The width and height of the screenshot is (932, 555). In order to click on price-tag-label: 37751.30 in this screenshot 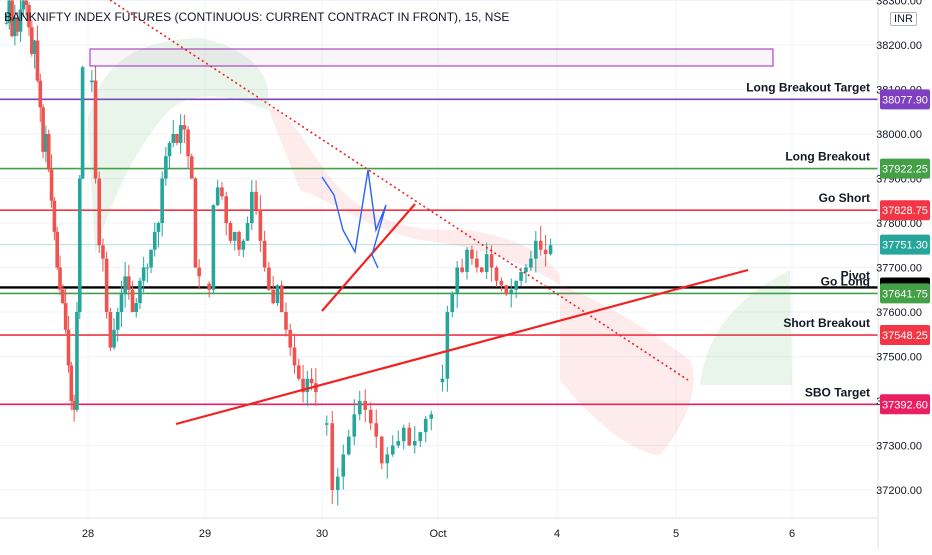, I will do `click(905, 246)`.